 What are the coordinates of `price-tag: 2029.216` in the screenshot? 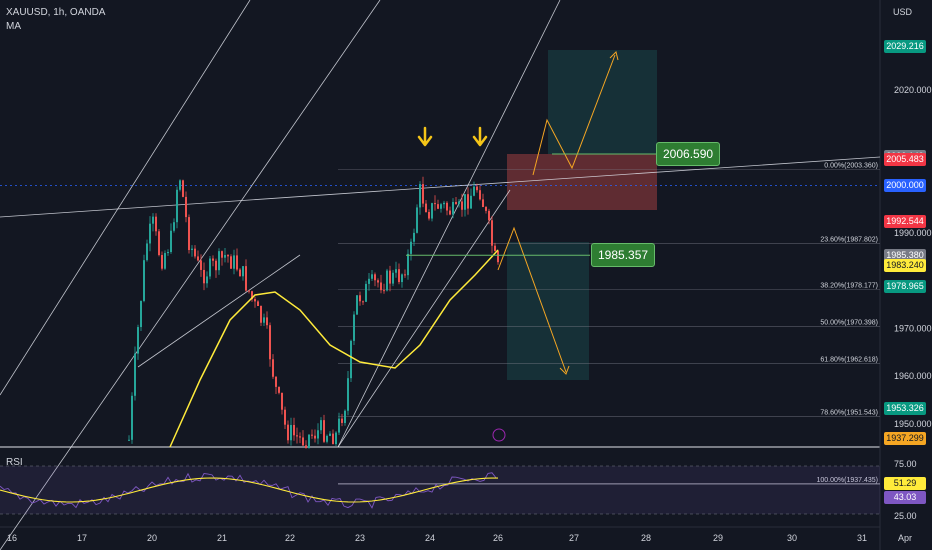 It's located at (905, 47).